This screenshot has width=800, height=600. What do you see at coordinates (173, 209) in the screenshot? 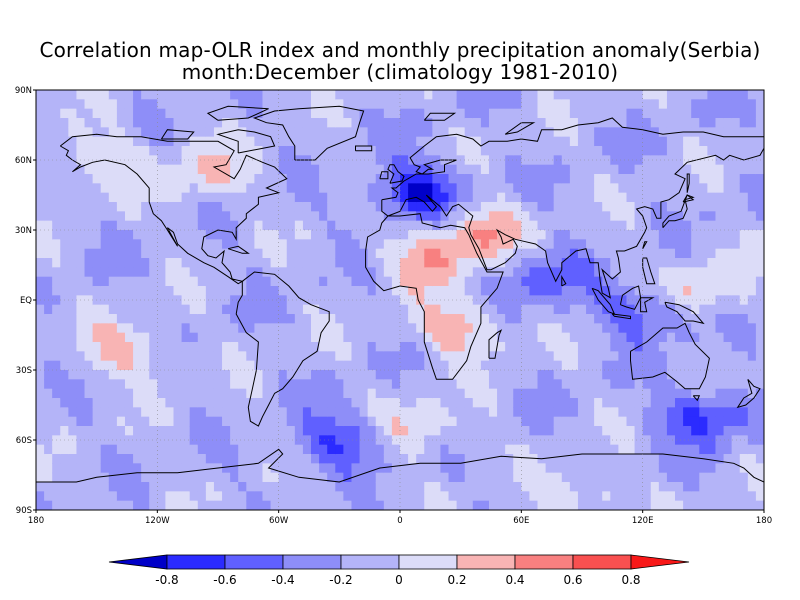
I see `coastline-north-america` at bounding box center [173, 209].